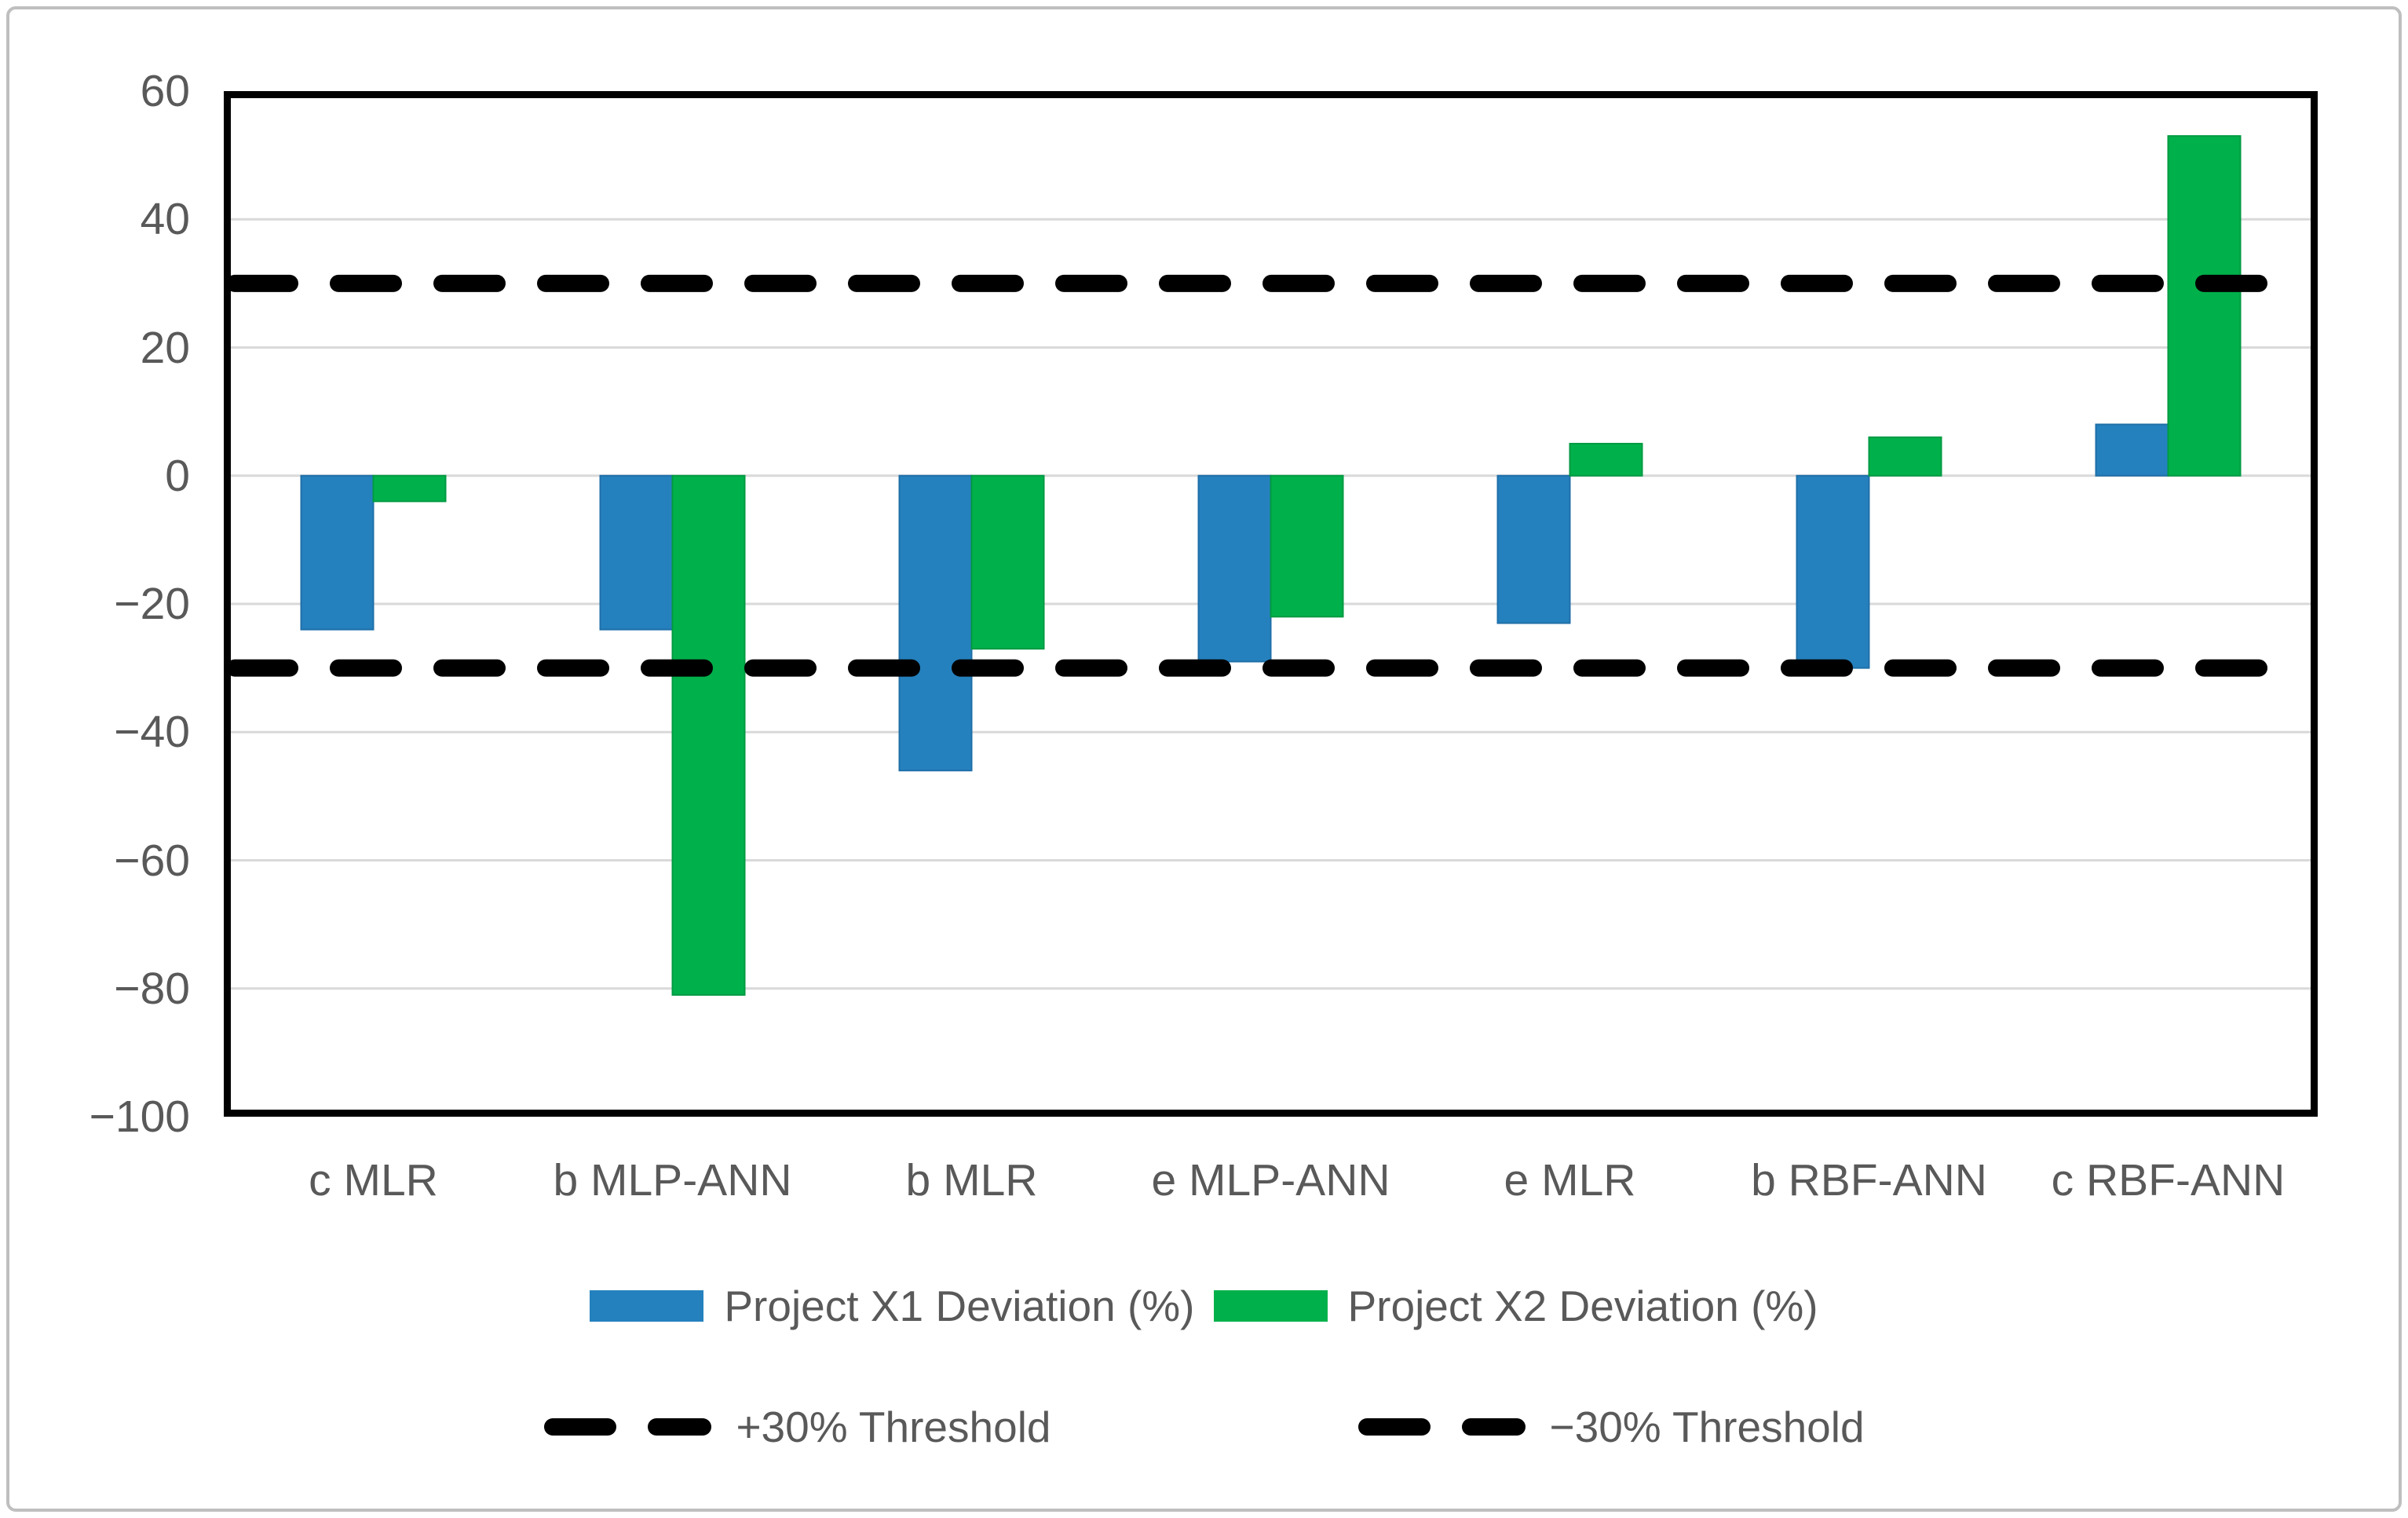 The width and height of the screenshot is (2408, 1518). What do you see at coordinates (152, 988) in the screenshot?
I see `y-axis-tick: −80` at bounding box center [152, 988].